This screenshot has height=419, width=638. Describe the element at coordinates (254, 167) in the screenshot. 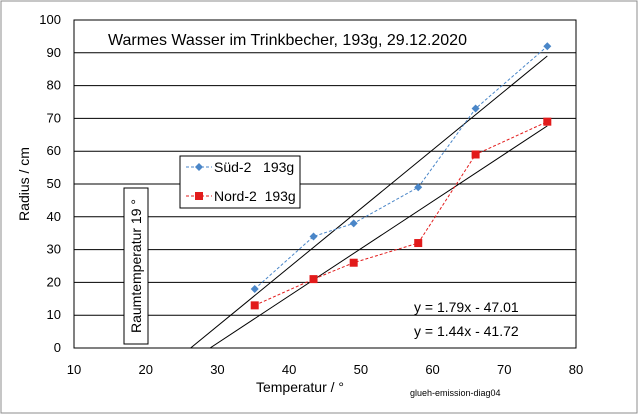

I see `legend-label-sued: Süd-2 193g` at that location.